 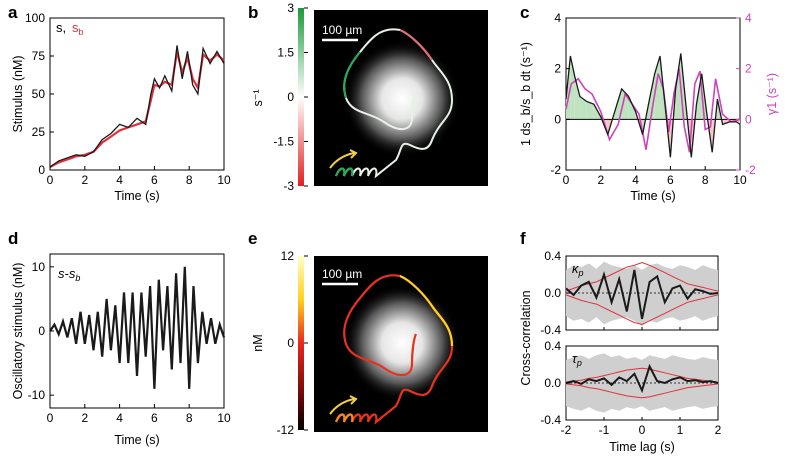 What do you see at coordinates (402, 99) in the screenshot?
I see `panel-b-attractant-glow` at bounding box center [402, 99].